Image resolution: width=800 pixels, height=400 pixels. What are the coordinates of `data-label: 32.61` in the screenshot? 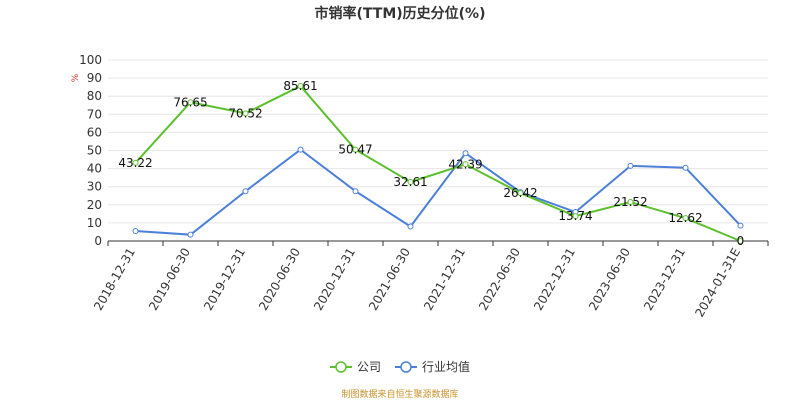 It's located at (410, 182).